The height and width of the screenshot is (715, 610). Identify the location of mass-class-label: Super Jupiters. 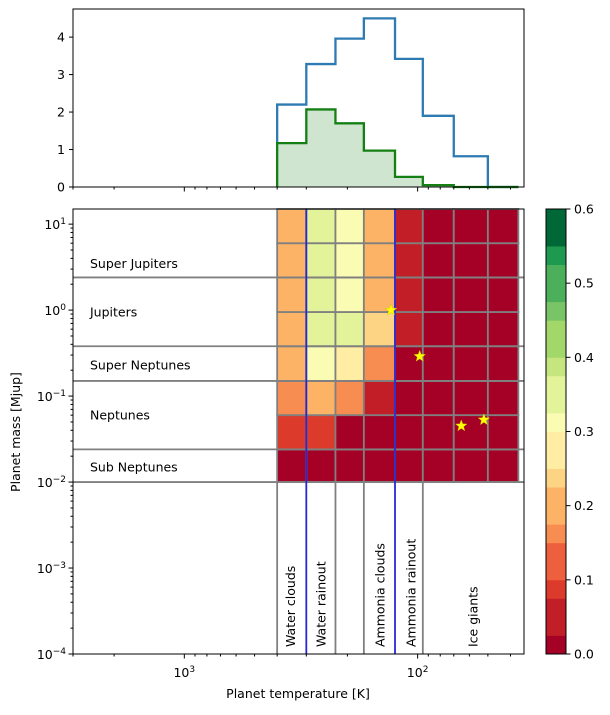
(134, 263).